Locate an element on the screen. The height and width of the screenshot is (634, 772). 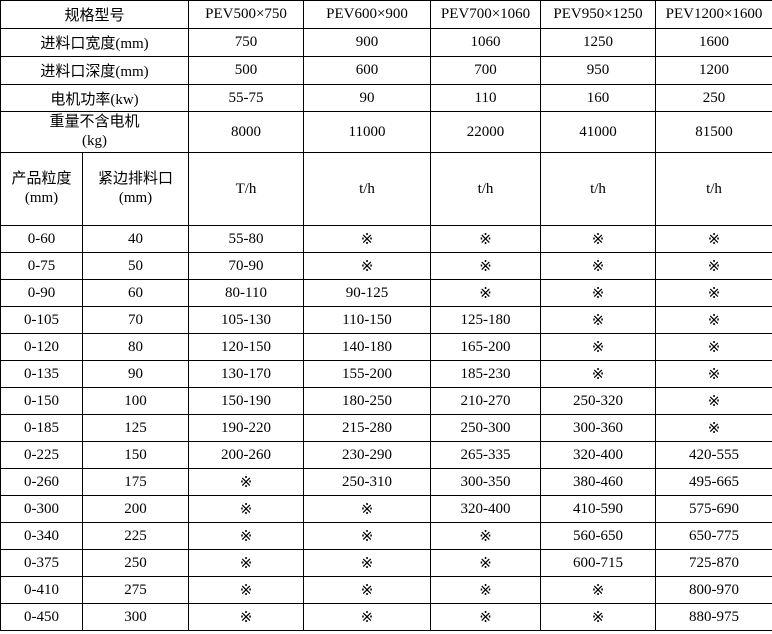
capacity-value-cell: 55-80 is located at coordinates (246, 239).